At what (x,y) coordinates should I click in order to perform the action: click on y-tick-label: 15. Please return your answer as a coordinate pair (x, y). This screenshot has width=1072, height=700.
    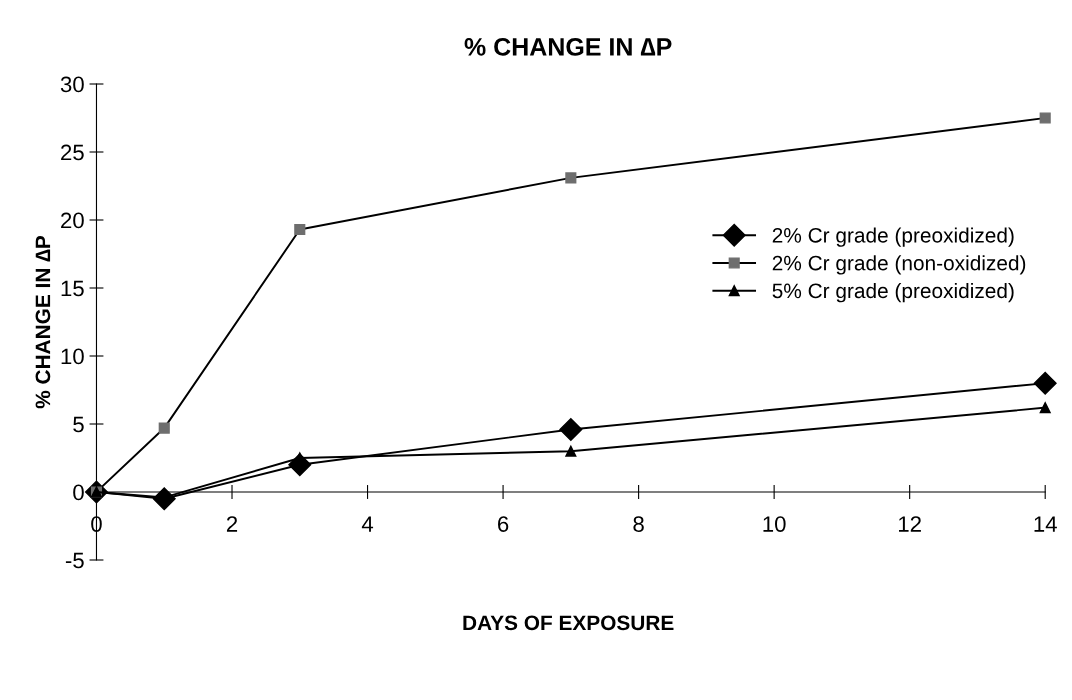
    Looking at the image, I should click on (72, 288).